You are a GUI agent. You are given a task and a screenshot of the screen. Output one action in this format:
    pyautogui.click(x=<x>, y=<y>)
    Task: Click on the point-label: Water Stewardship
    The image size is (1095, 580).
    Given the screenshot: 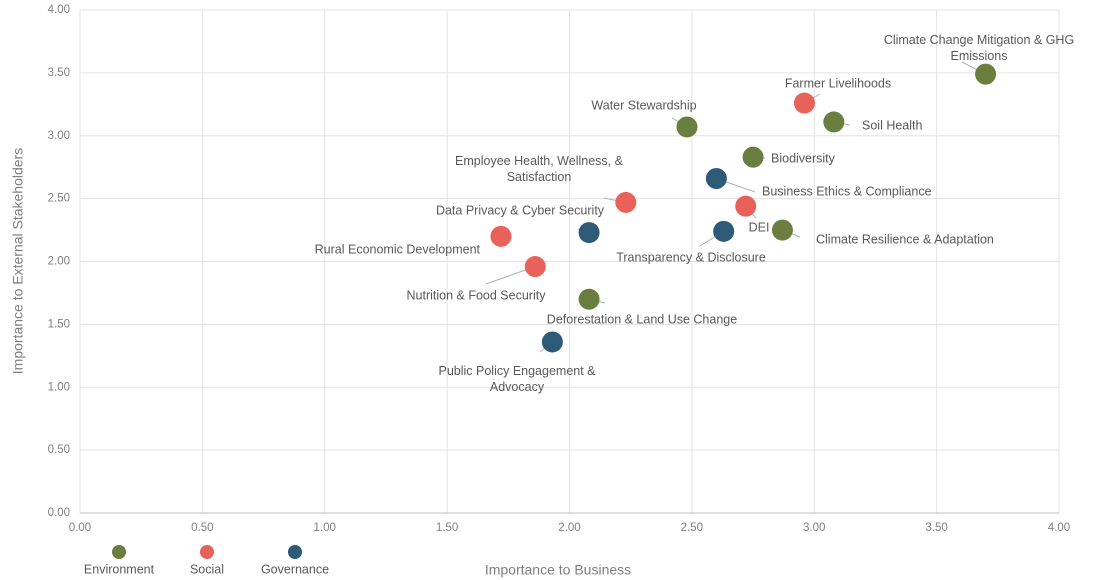 What is the action you would take?
    pyautogui.click(x=643, y=105)
    